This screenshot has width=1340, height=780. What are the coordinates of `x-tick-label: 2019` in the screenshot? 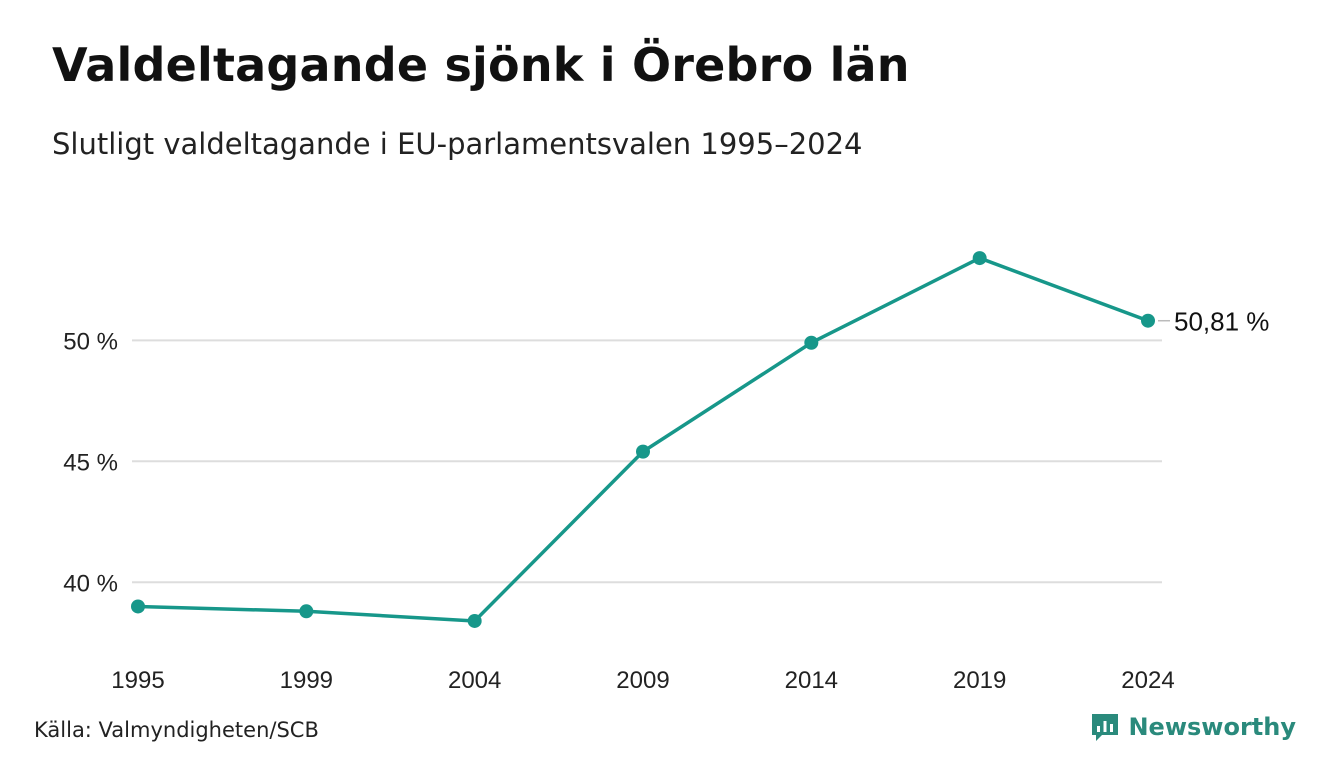 It's located at (979, 680).